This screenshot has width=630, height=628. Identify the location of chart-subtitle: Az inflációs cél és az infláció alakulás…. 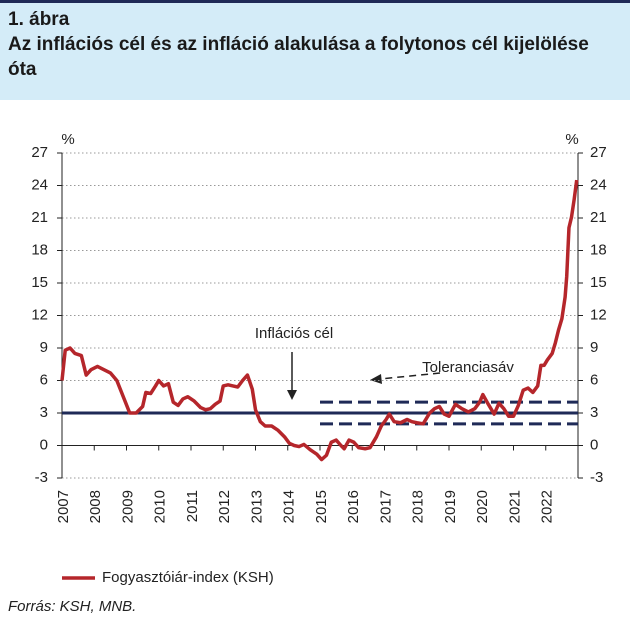
(298, 57).